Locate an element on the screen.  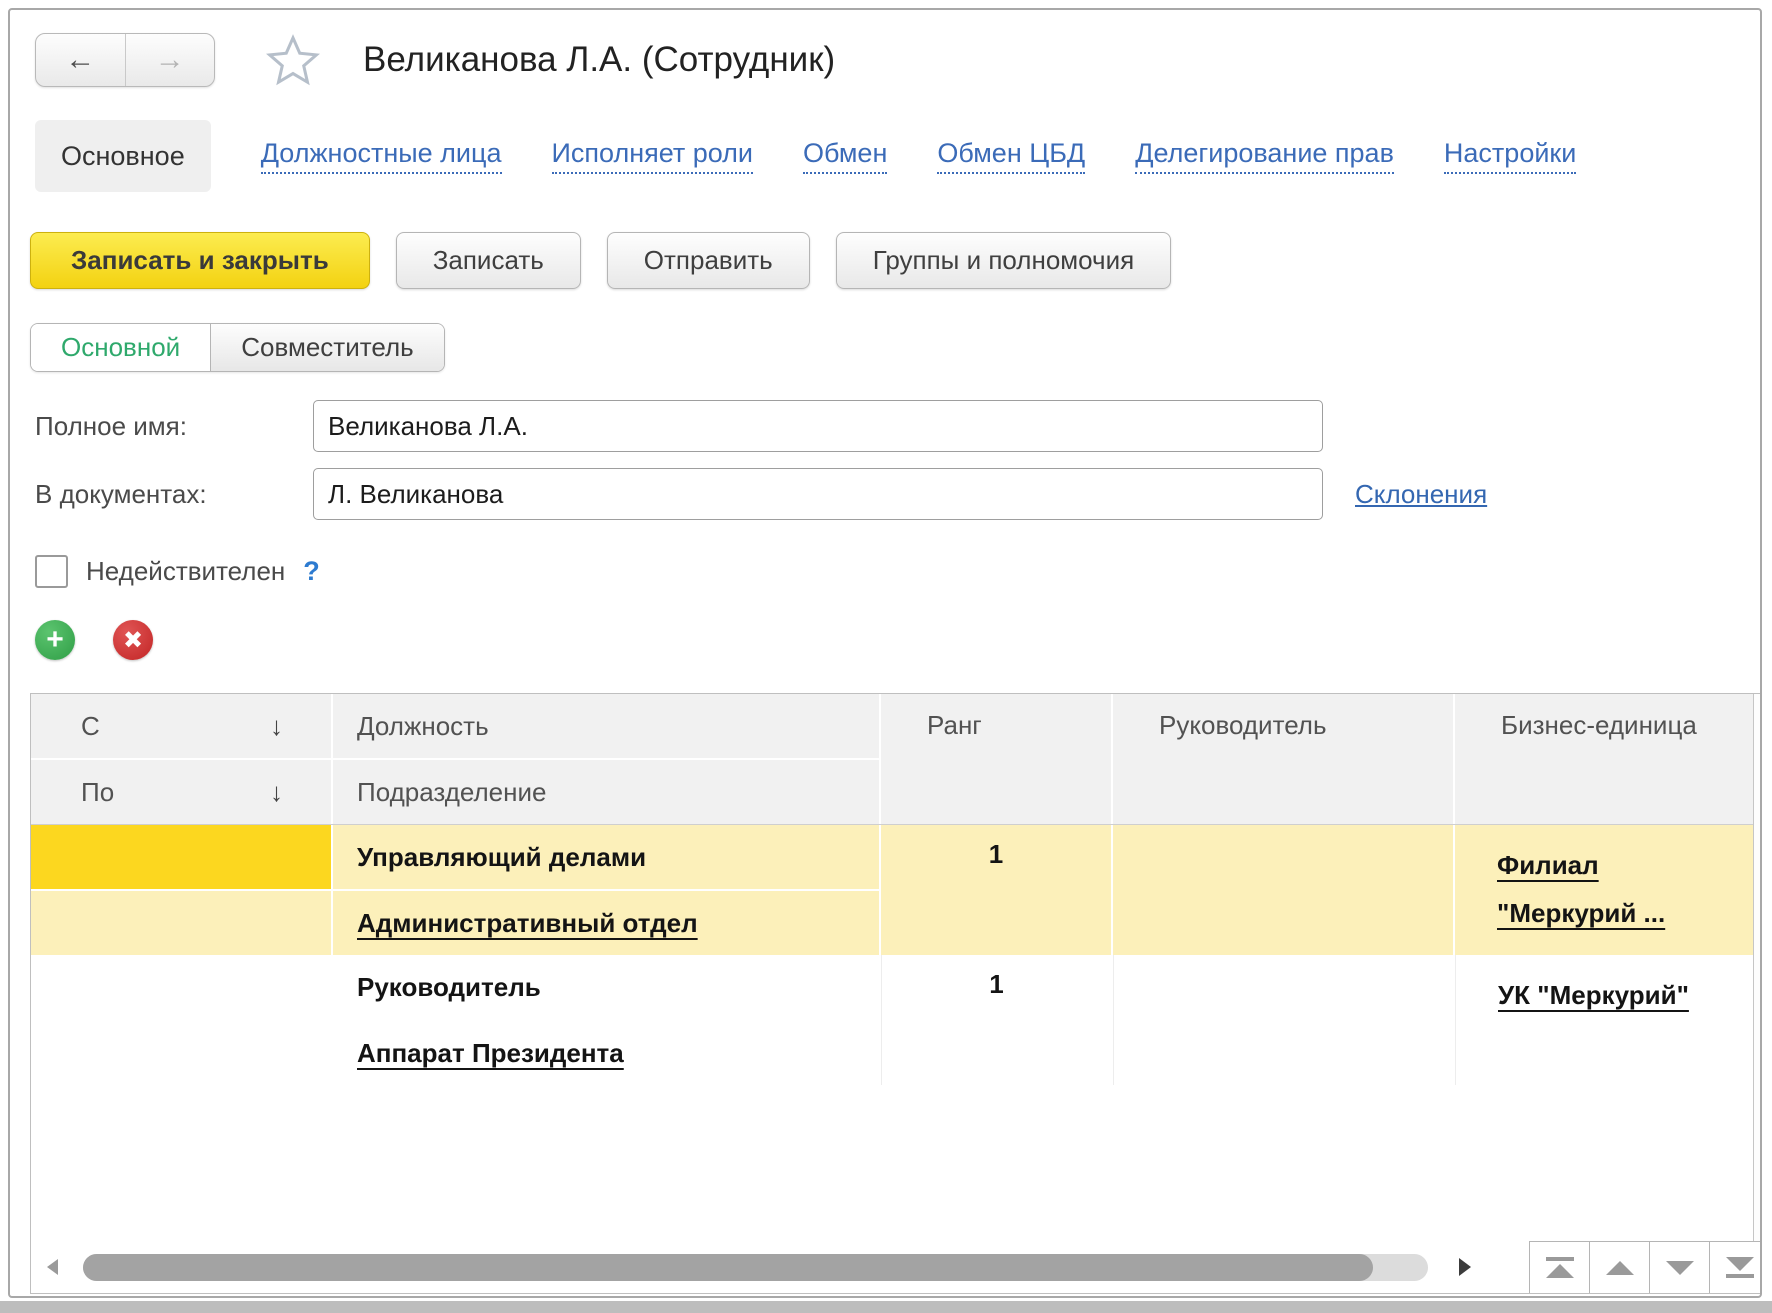
tab-primary-employment: Основной is located at coordinates (121, 347).